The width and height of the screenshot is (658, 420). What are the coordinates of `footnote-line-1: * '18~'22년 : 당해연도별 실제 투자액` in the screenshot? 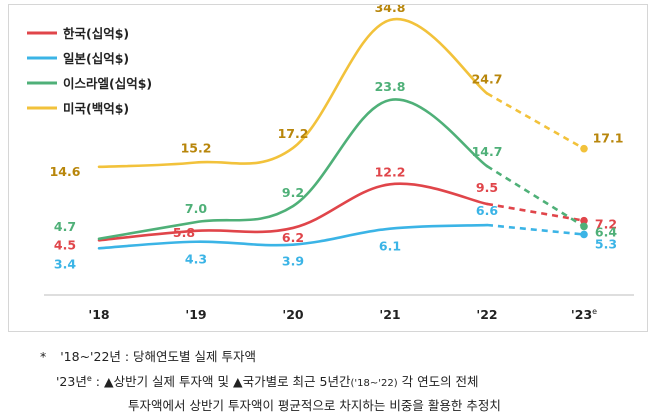 It's located at (346, 357).